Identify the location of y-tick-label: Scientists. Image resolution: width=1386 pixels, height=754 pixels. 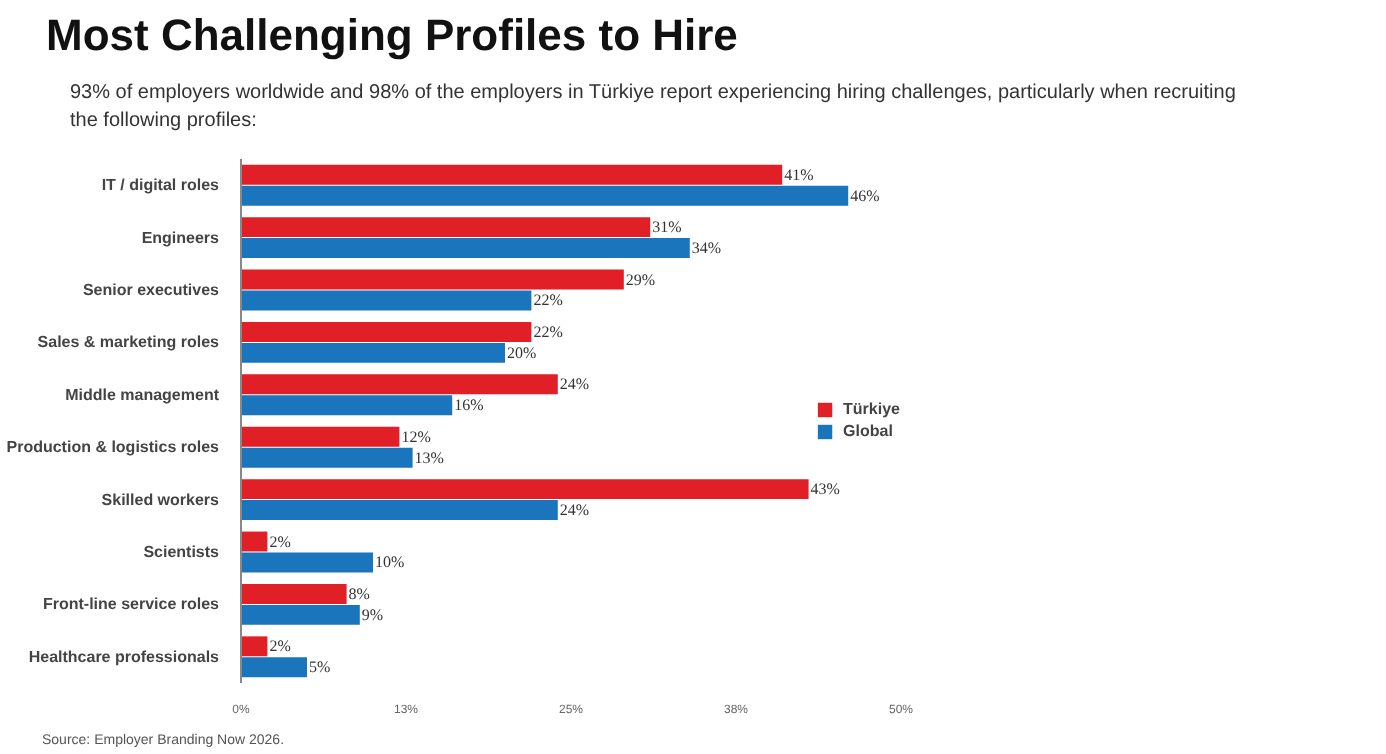
(182, 552).